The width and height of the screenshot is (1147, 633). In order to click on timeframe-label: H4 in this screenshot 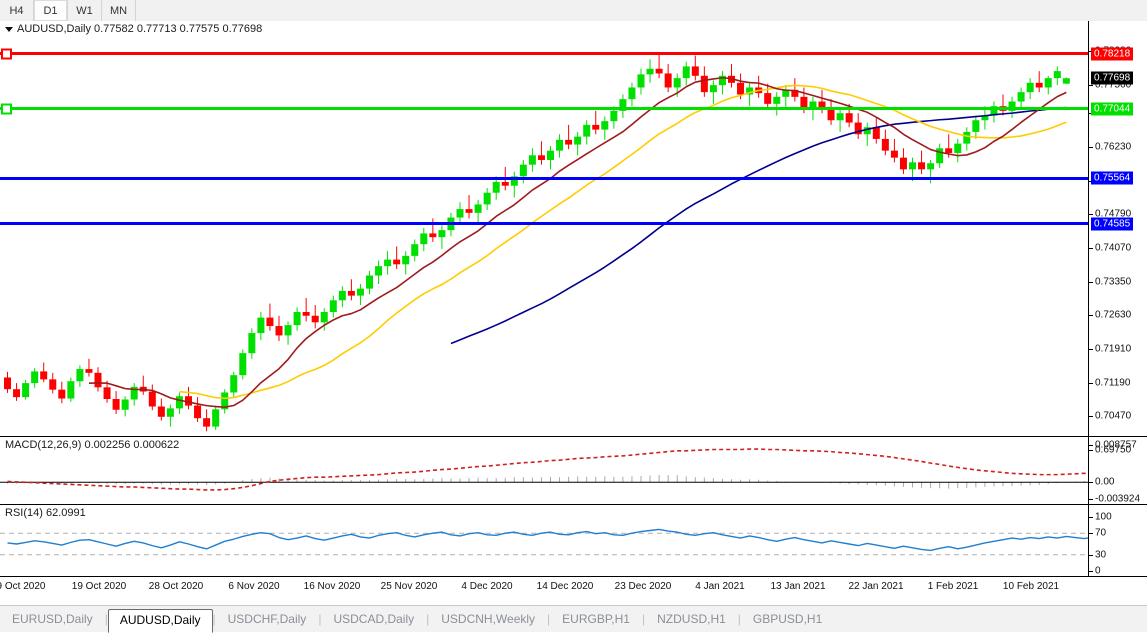, I will do `click(16, 10)`.